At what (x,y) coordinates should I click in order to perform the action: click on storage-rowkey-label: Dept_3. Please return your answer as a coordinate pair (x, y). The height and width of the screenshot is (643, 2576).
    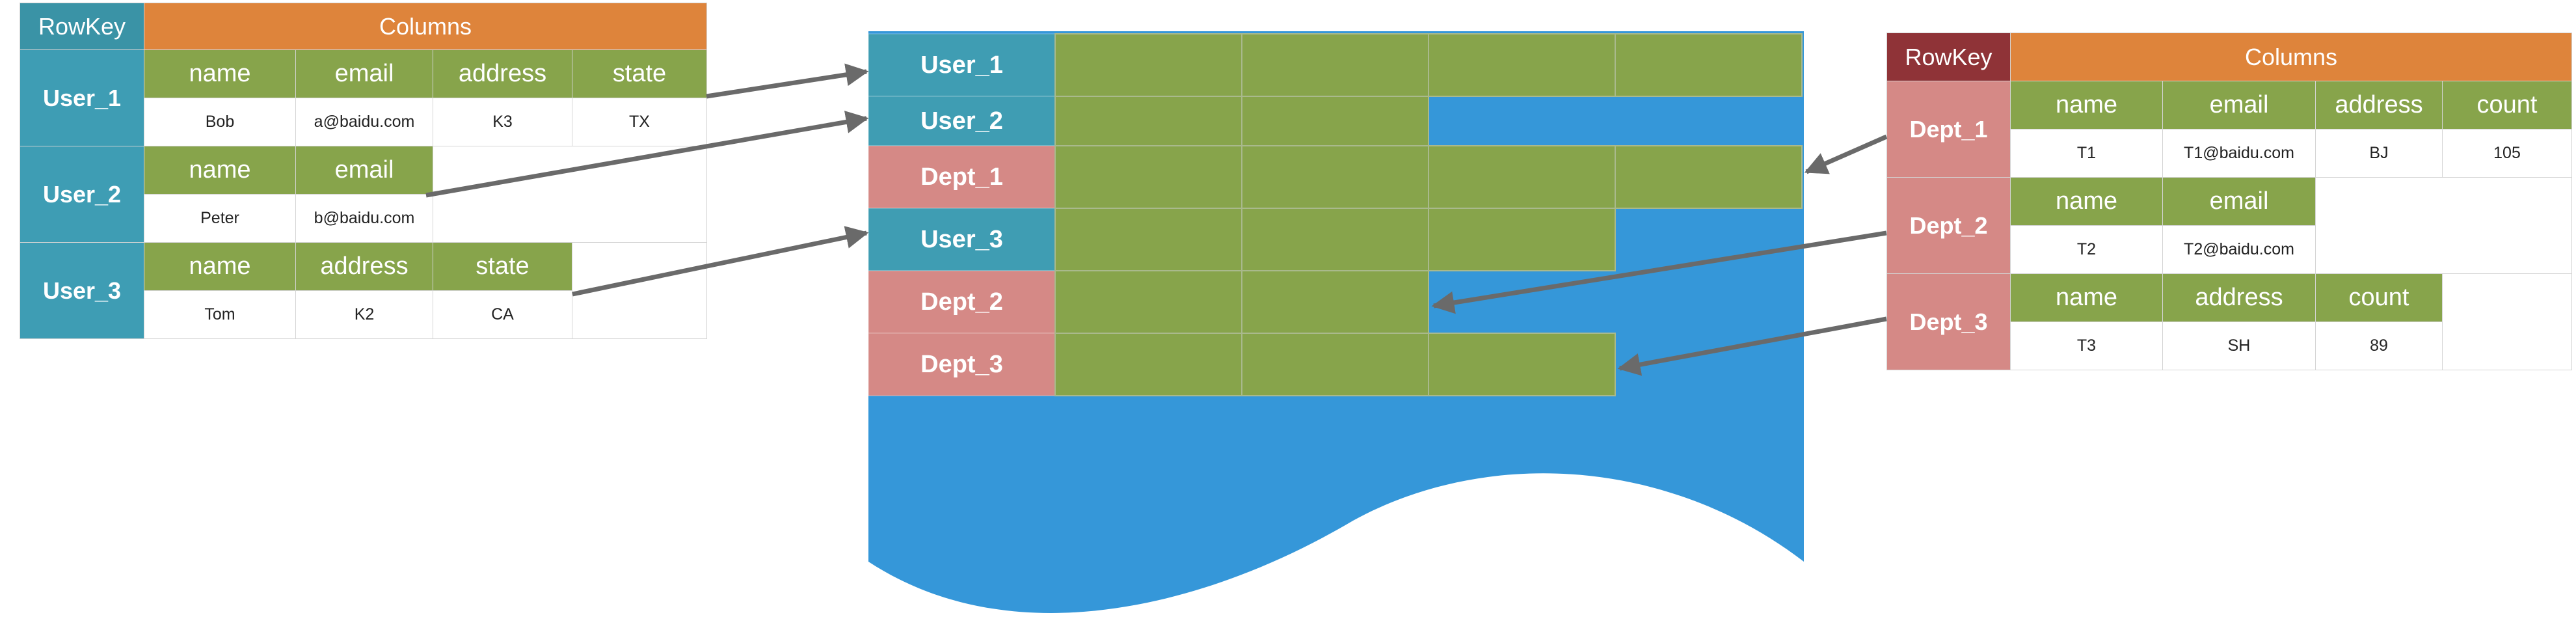
    Looking at the image, I should click on (961, 364).